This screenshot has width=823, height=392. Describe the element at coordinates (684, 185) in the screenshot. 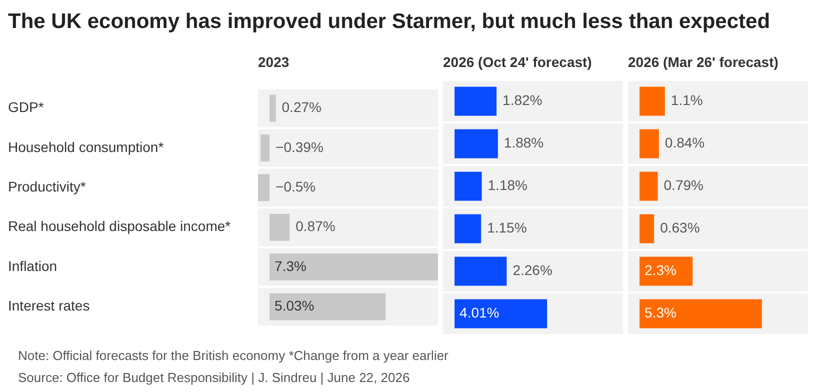

I see `data-label: 0.79%` at that location.